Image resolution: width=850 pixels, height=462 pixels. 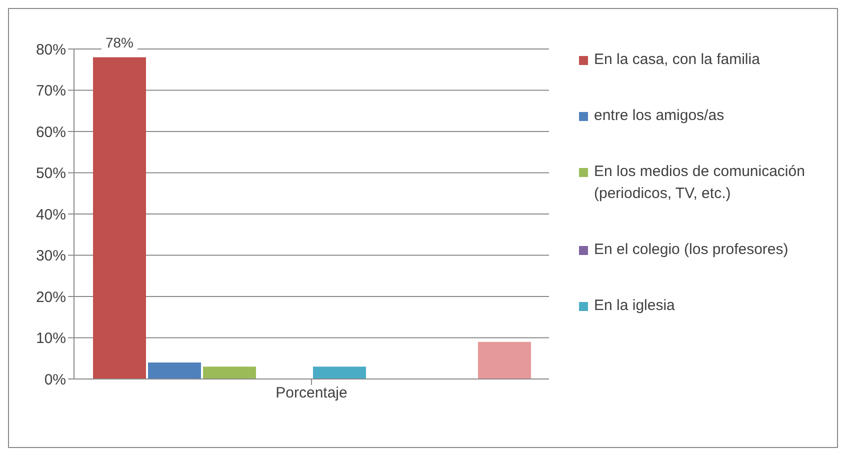 What do you see at coordinates (700, 183) in the screenshot?
I see `legend-label: En los medios de comunicación (periodicos, TV, etc.)` at bounding box center [700, 183].